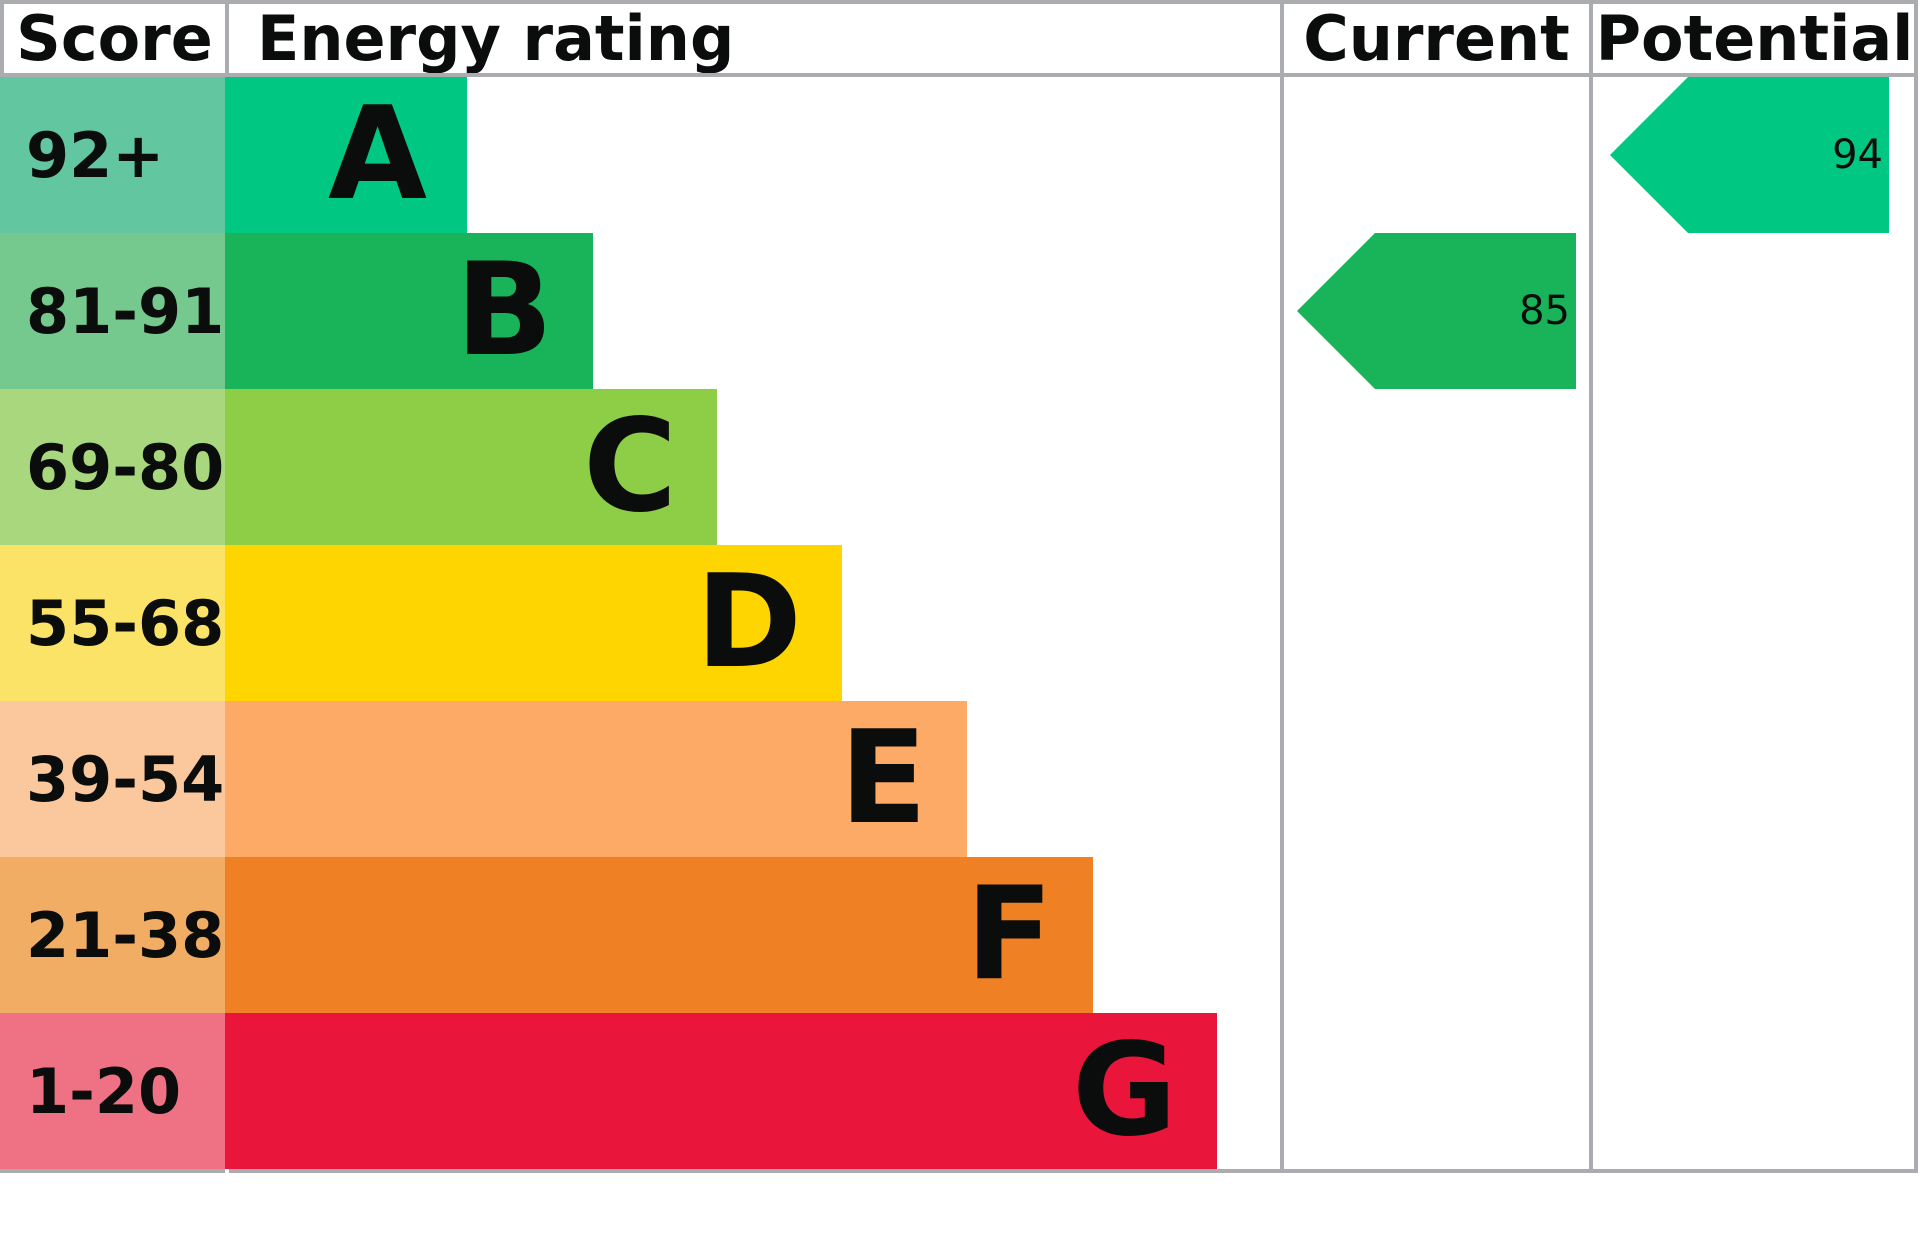 The height and width of the screenshot is (1249, 1920). Describe the element at coordinates (2, 38) in the screenshot. I see `table-border-left-header` at that location.